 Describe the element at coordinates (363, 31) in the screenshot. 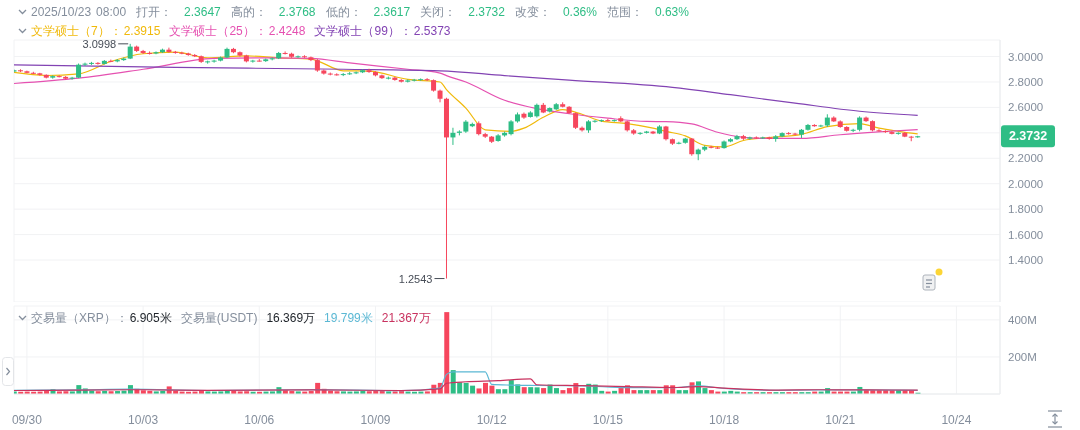

I see `text: 文学硕士（99）：` at that location.